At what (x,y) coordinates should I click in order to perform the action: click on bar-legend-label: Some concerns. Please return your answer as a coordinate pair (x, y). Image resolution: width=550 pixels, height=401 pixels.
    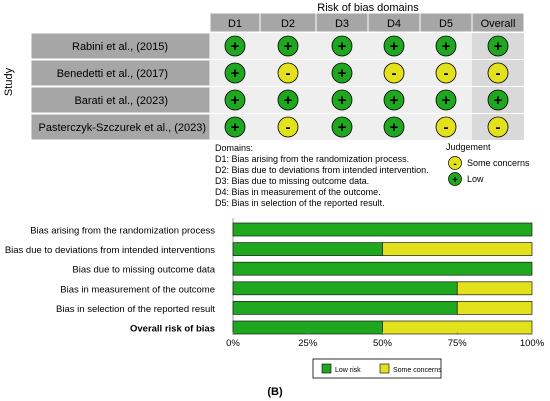
    Looking at the image, I should click on (417, 370).